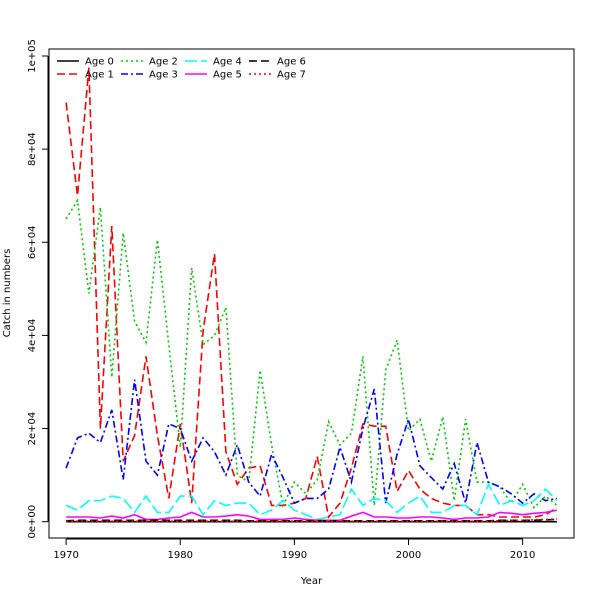 This screenshot has height=600, width=600. What do you see at coordinates (65, 555) in the screenshot?
I see `x-tick-label: 1970` at bounding box center [65, 555].